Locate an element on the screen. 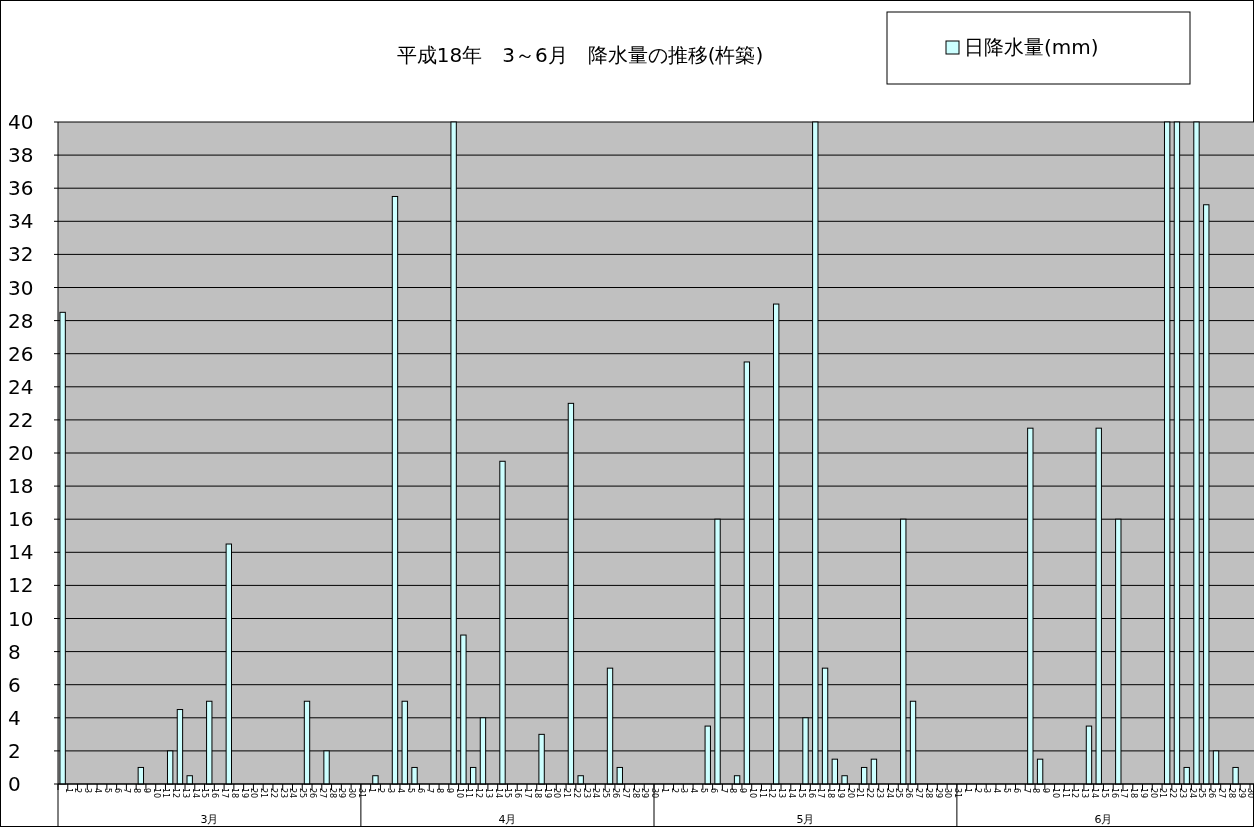 This screenshot has width=1254, height=827. x-tick-label: 14 is located at coordinates (791, 793).